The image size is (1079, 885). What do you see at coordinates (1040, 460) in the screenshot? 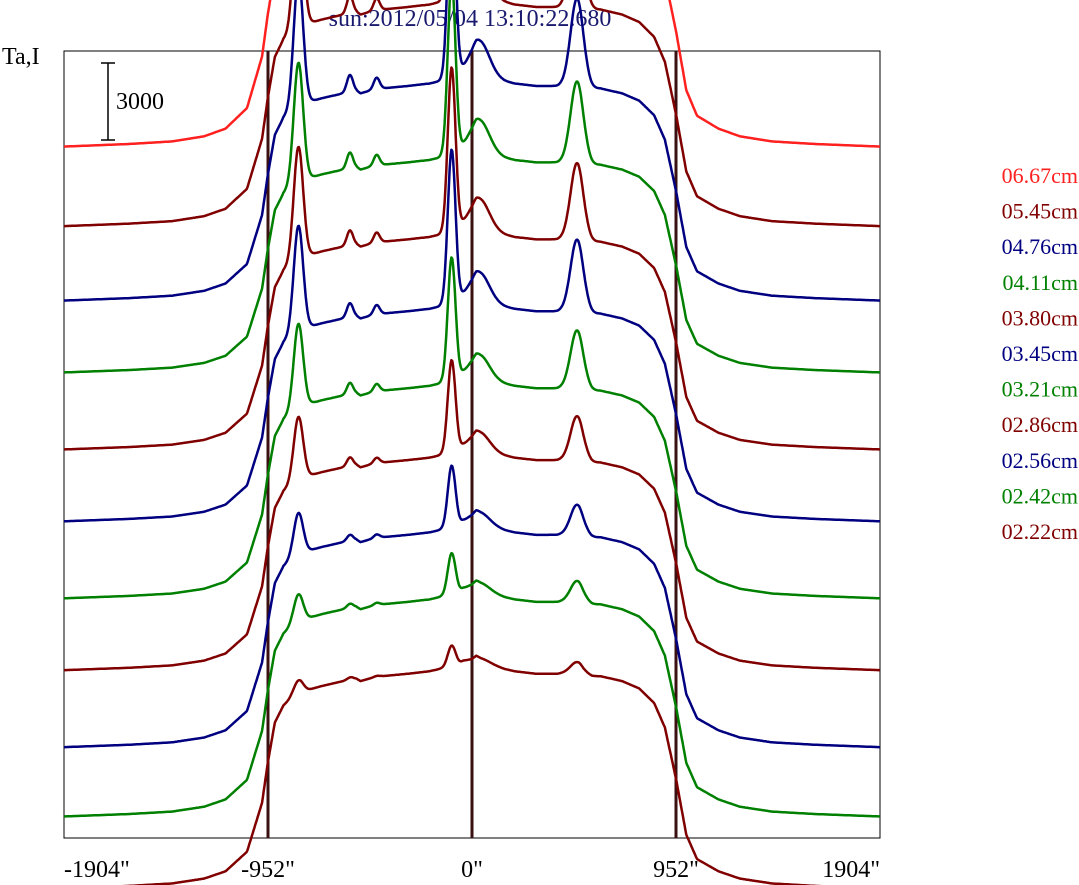
I see `legend-entry: 02.56cm` at bounding box center [1040, 460].